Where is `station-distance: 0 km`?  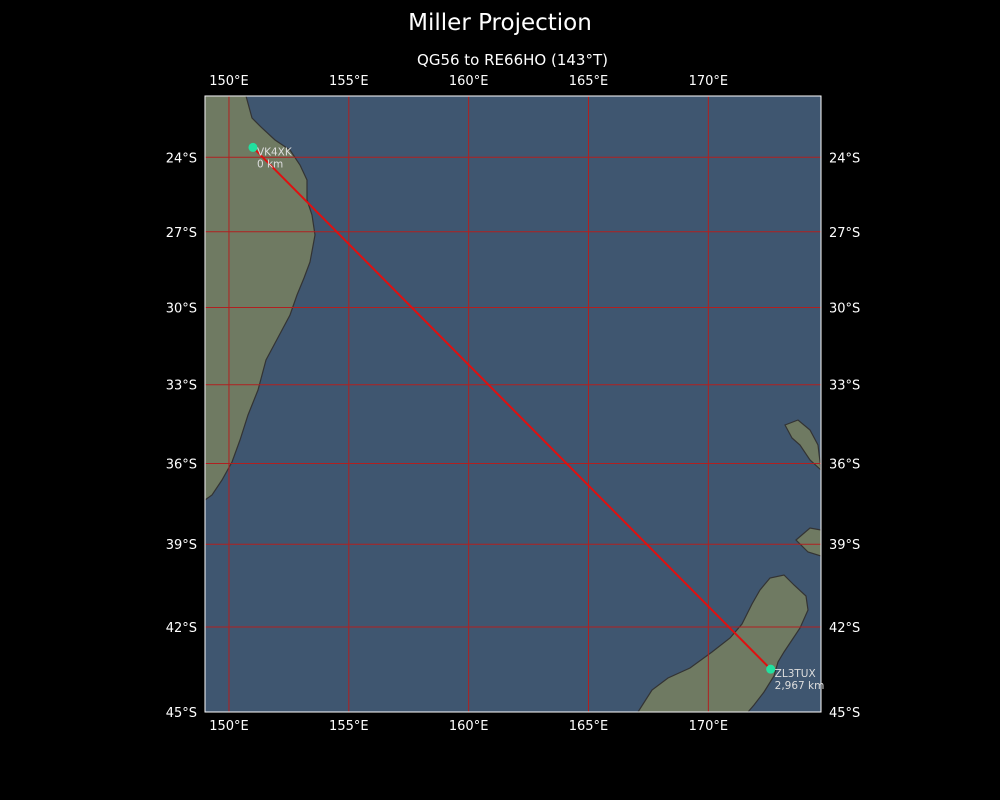
station-distance: 0 km is located at coordinates (270, 164).